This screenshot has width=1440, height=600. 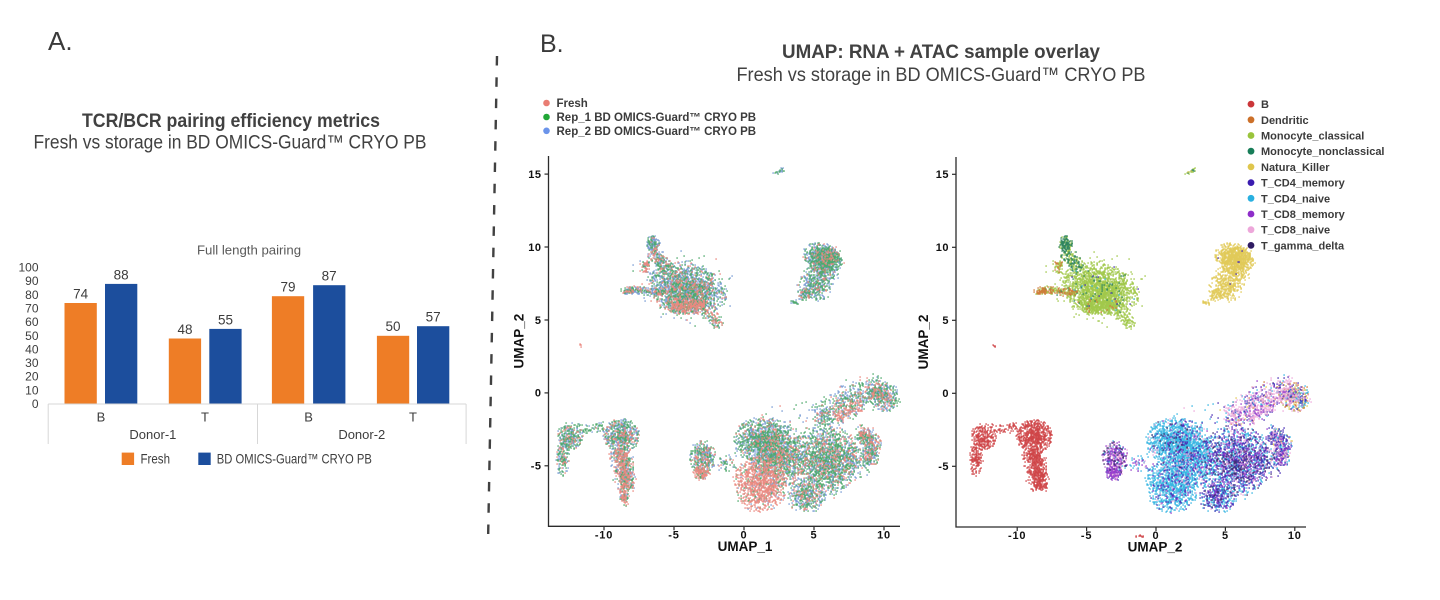 What do you see at coordinates (287, 287) in the screenshot?
I see `svg-text: 79` at bounding box center [287, 287].